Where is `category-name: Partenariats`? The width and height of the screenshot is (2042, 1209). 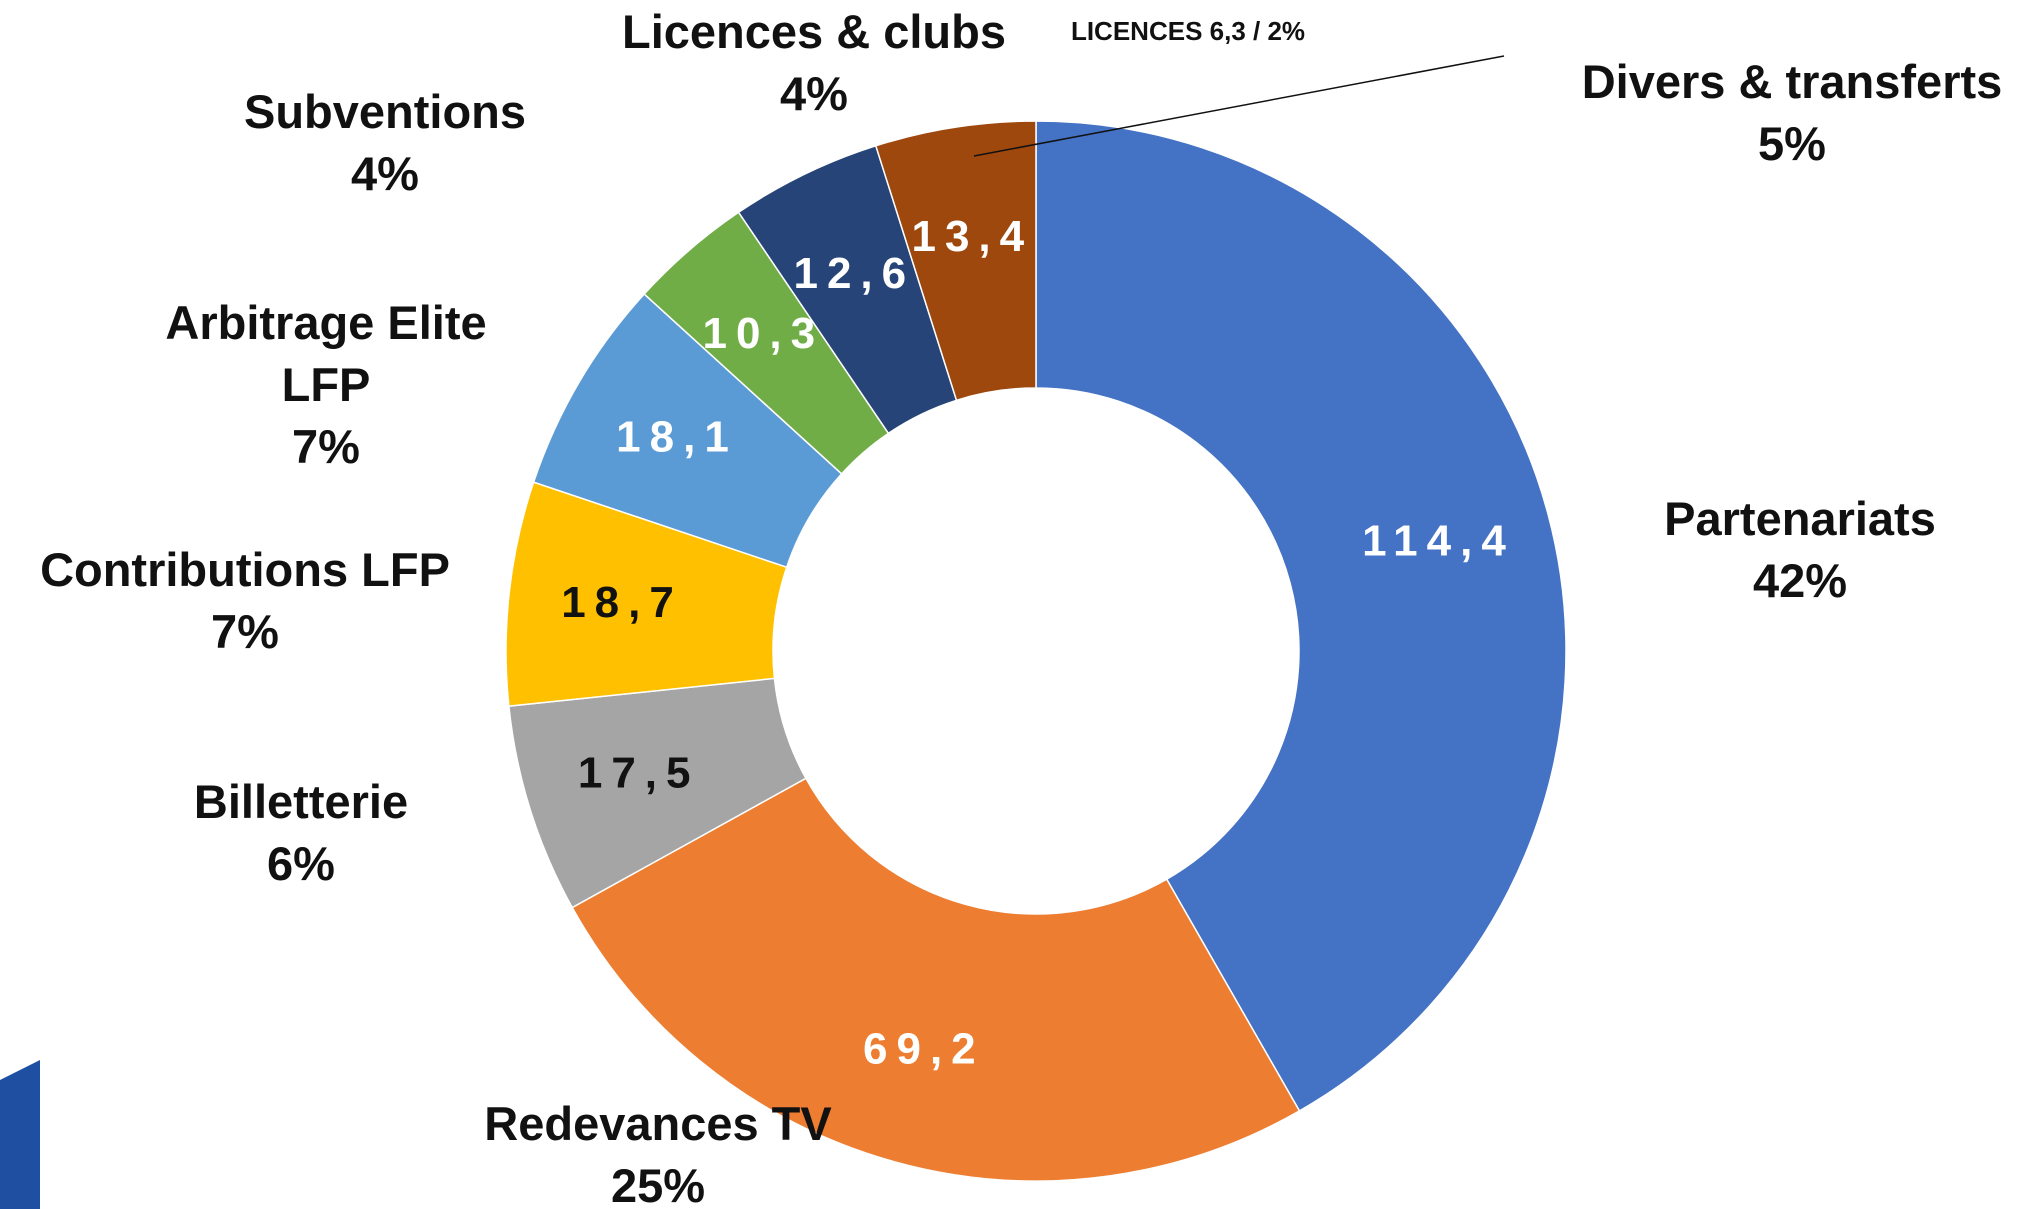
category-name: Partenariats is located at coordinates (1800, 518).